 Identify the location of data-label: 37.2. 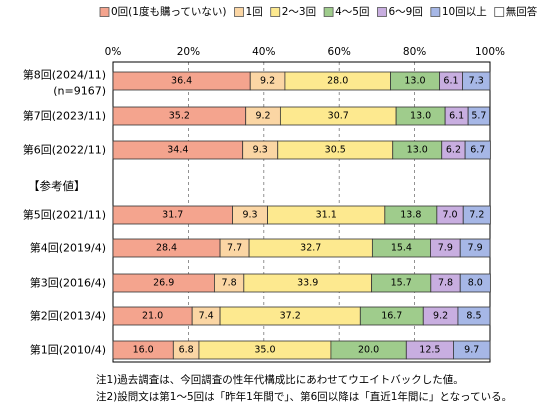
(290, 316).